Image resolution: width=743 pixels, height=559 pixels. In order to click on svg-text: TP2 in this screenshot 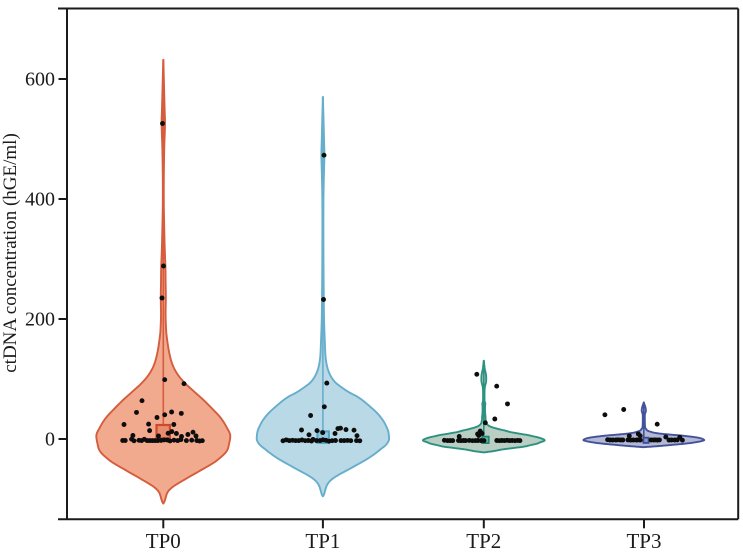, I will do `click(483, 541)`.